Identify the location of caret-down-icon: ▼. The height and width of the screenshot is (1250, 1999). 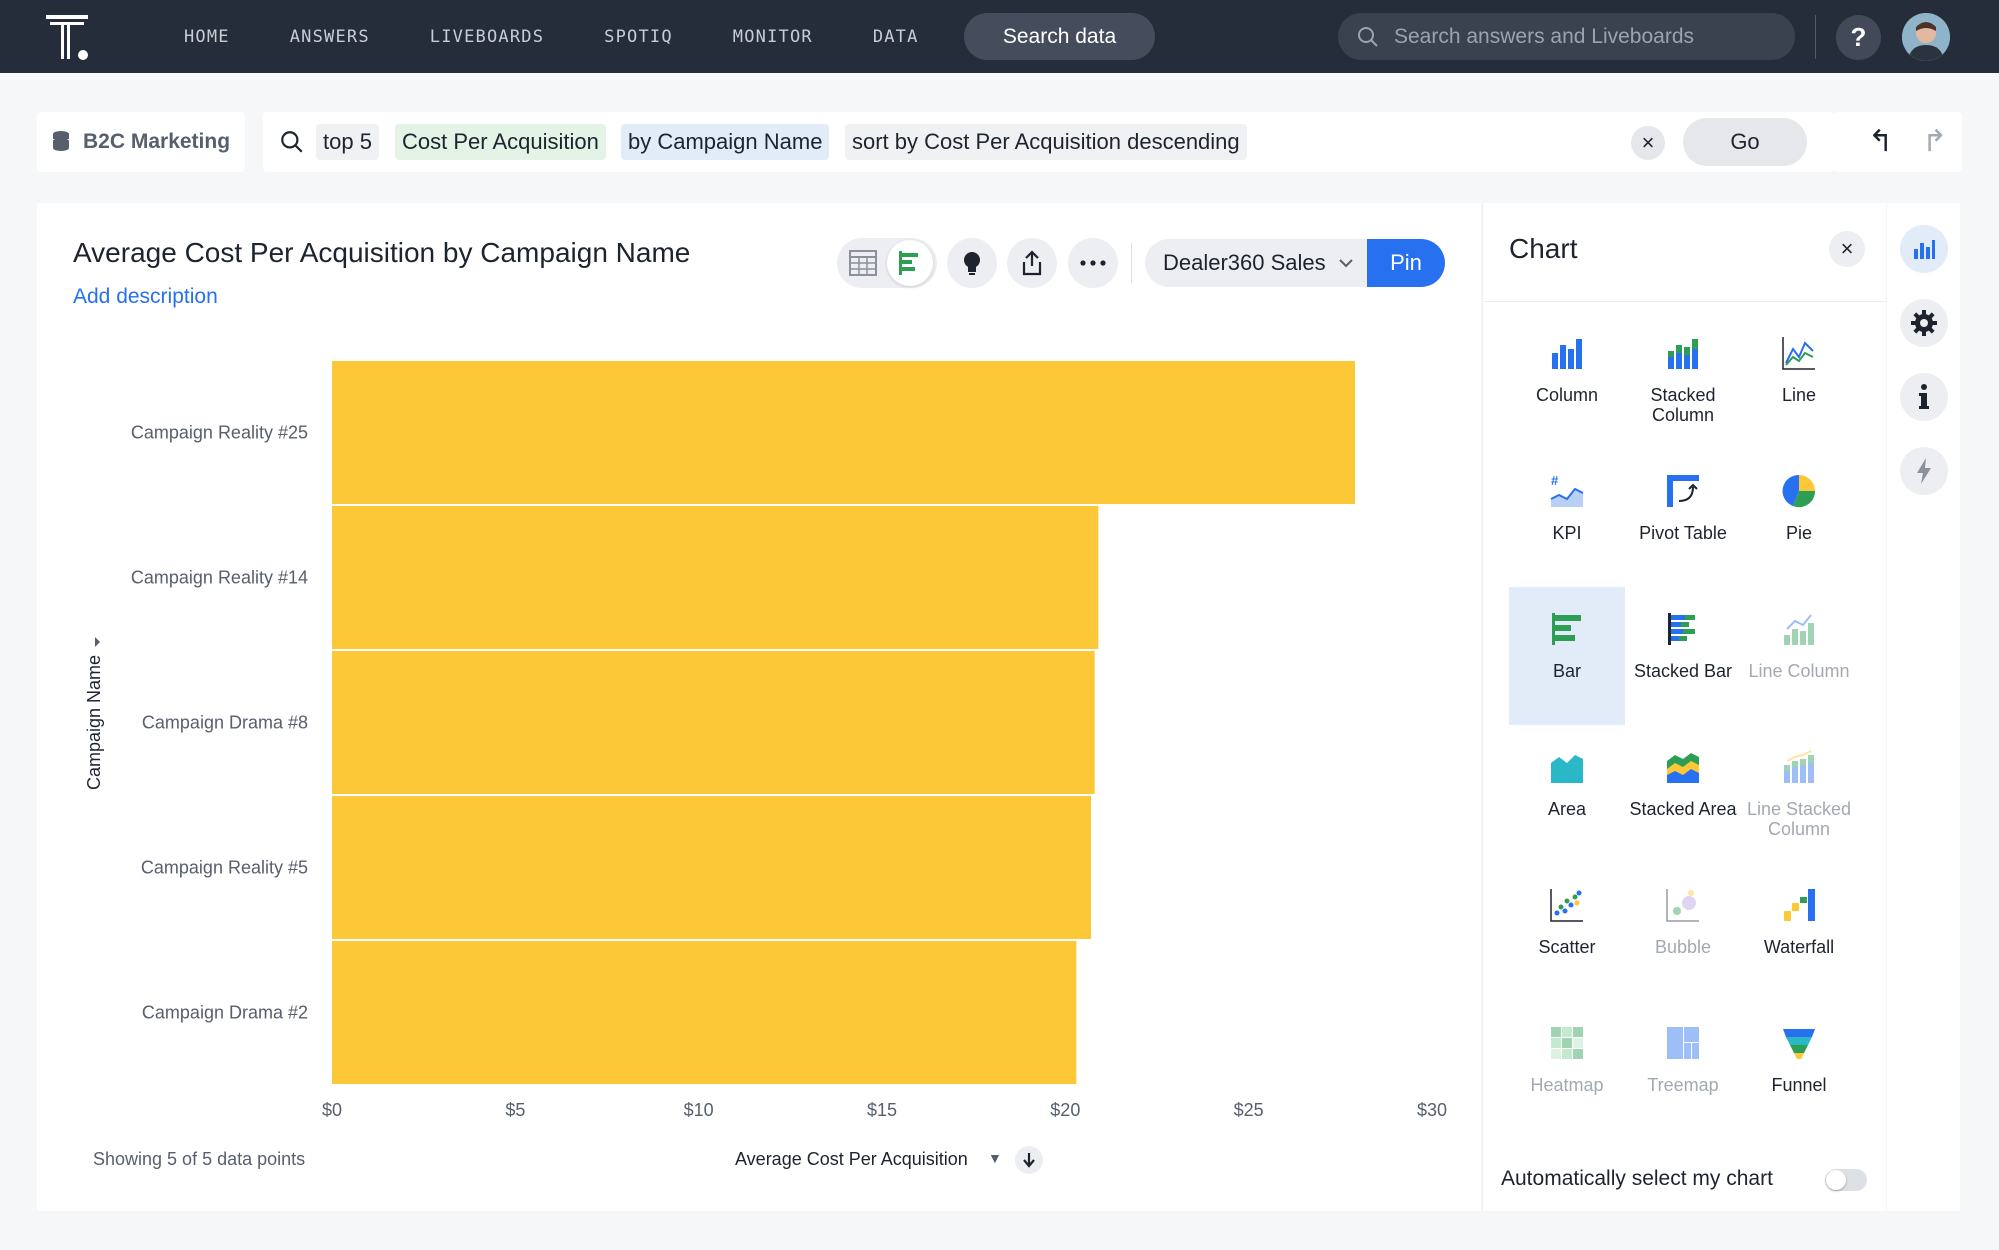
(995, 1158).